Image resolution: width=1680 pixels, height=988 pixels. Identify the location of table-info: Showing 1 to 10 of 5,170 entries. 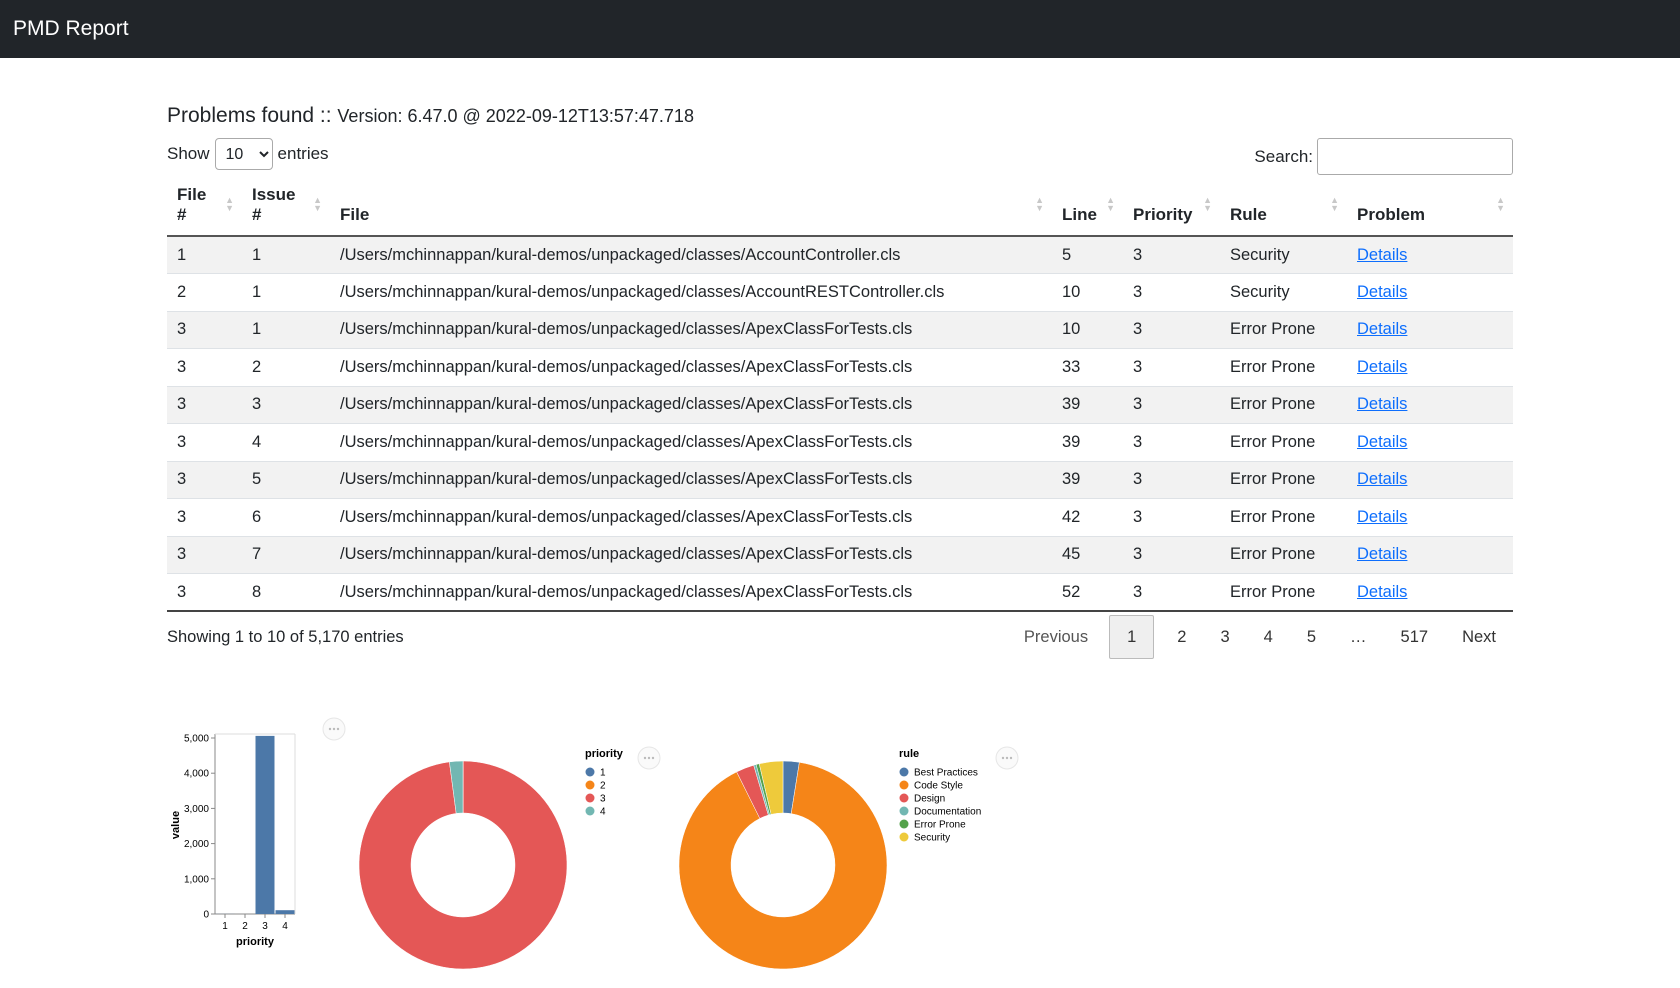
(285, 637).